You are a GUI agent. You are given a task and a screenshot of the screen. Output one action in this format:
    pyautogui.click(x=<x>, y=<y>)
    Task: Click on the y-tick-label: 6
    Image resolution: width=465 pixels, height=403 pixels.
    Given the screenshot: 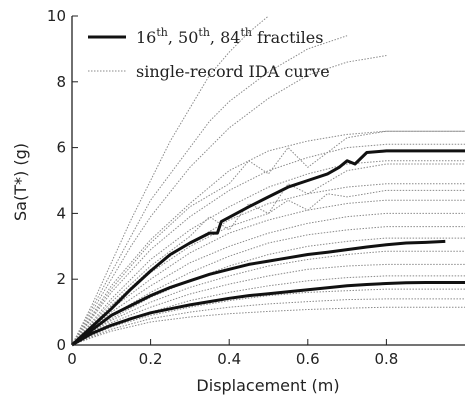 What is the action you would take?
    pyautogui.click(x=61, y=148)
    